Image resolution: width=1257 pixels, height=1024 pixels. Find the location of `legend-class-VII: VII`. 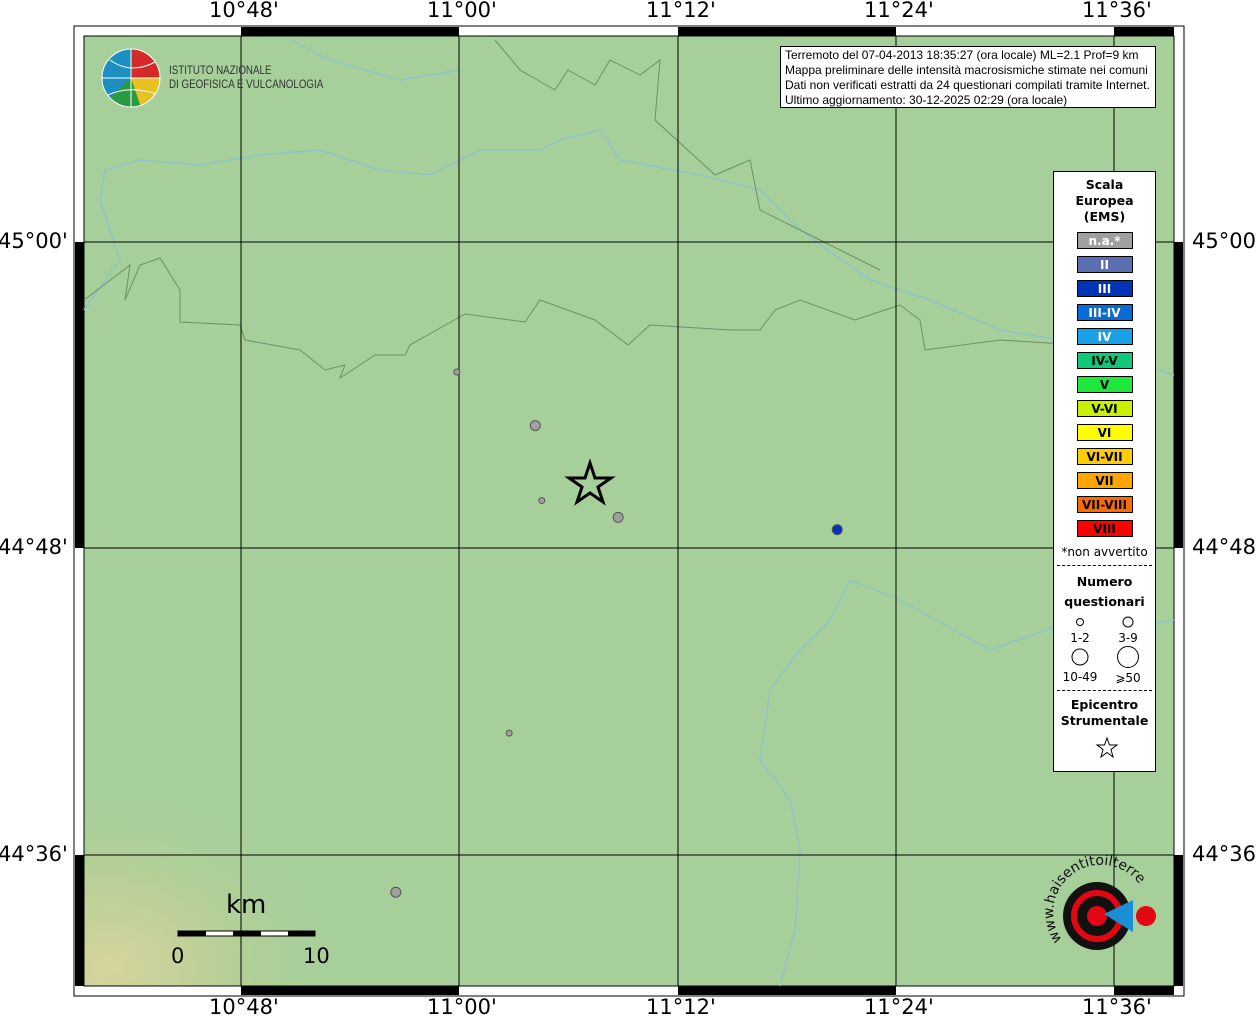

legend-class-VII: VII is located at coordinates (1104, 480).